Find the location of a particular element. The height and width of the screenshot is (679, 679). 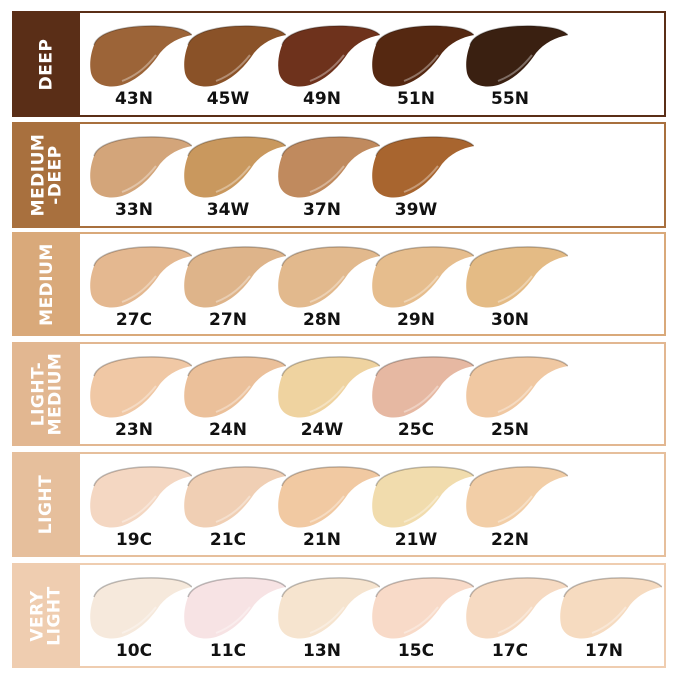

shade-name: 45W is located at coordinates (228, 99).